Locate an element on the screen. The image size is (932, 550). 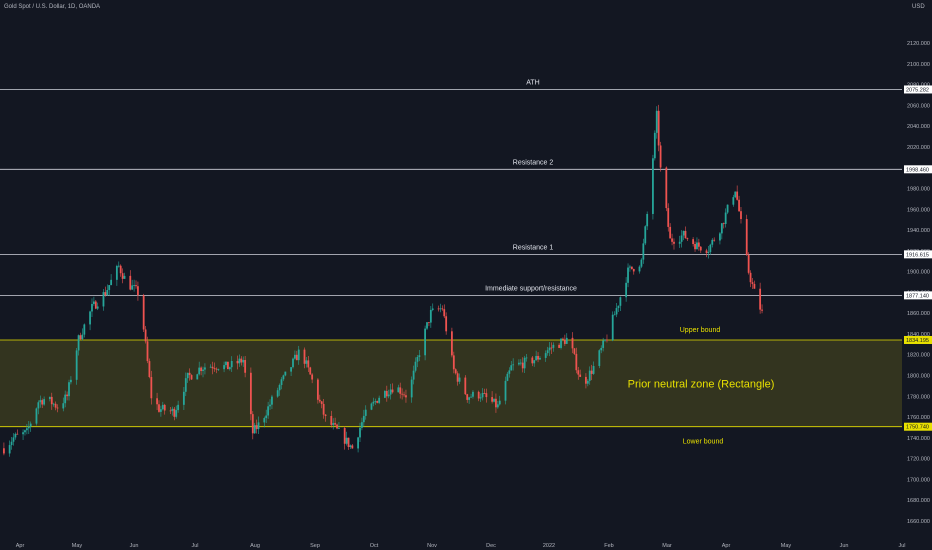
price-tag-value: 1916.615 is located at coordinates (917, 255).